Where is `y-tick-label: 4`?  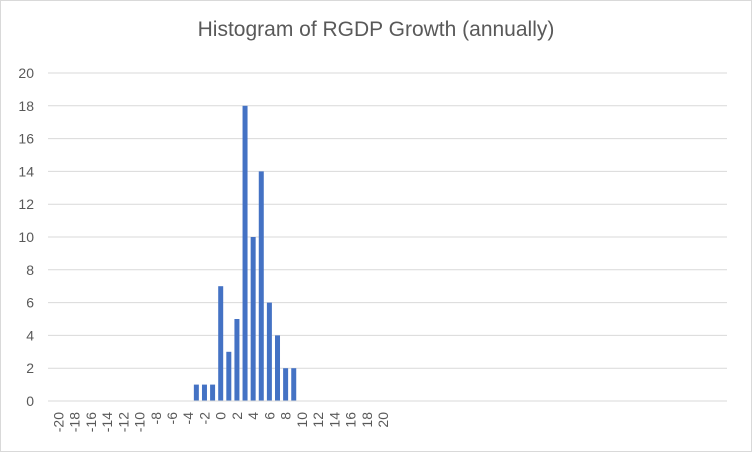 y-tick-label: 4 is located at coordinates (30, 335).